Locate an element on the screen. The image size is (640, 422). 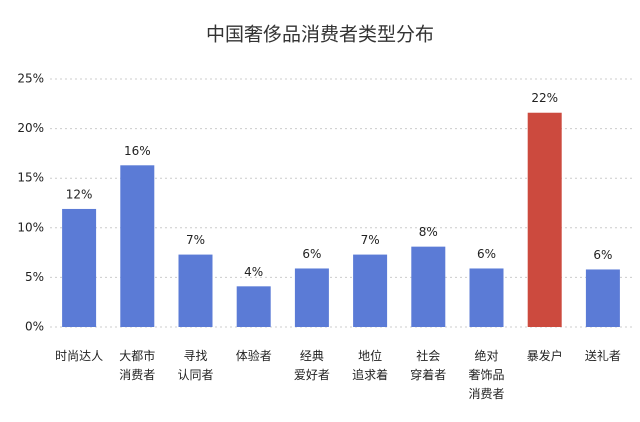
y-tick-label: 20% is located at coordinates (30, 128).